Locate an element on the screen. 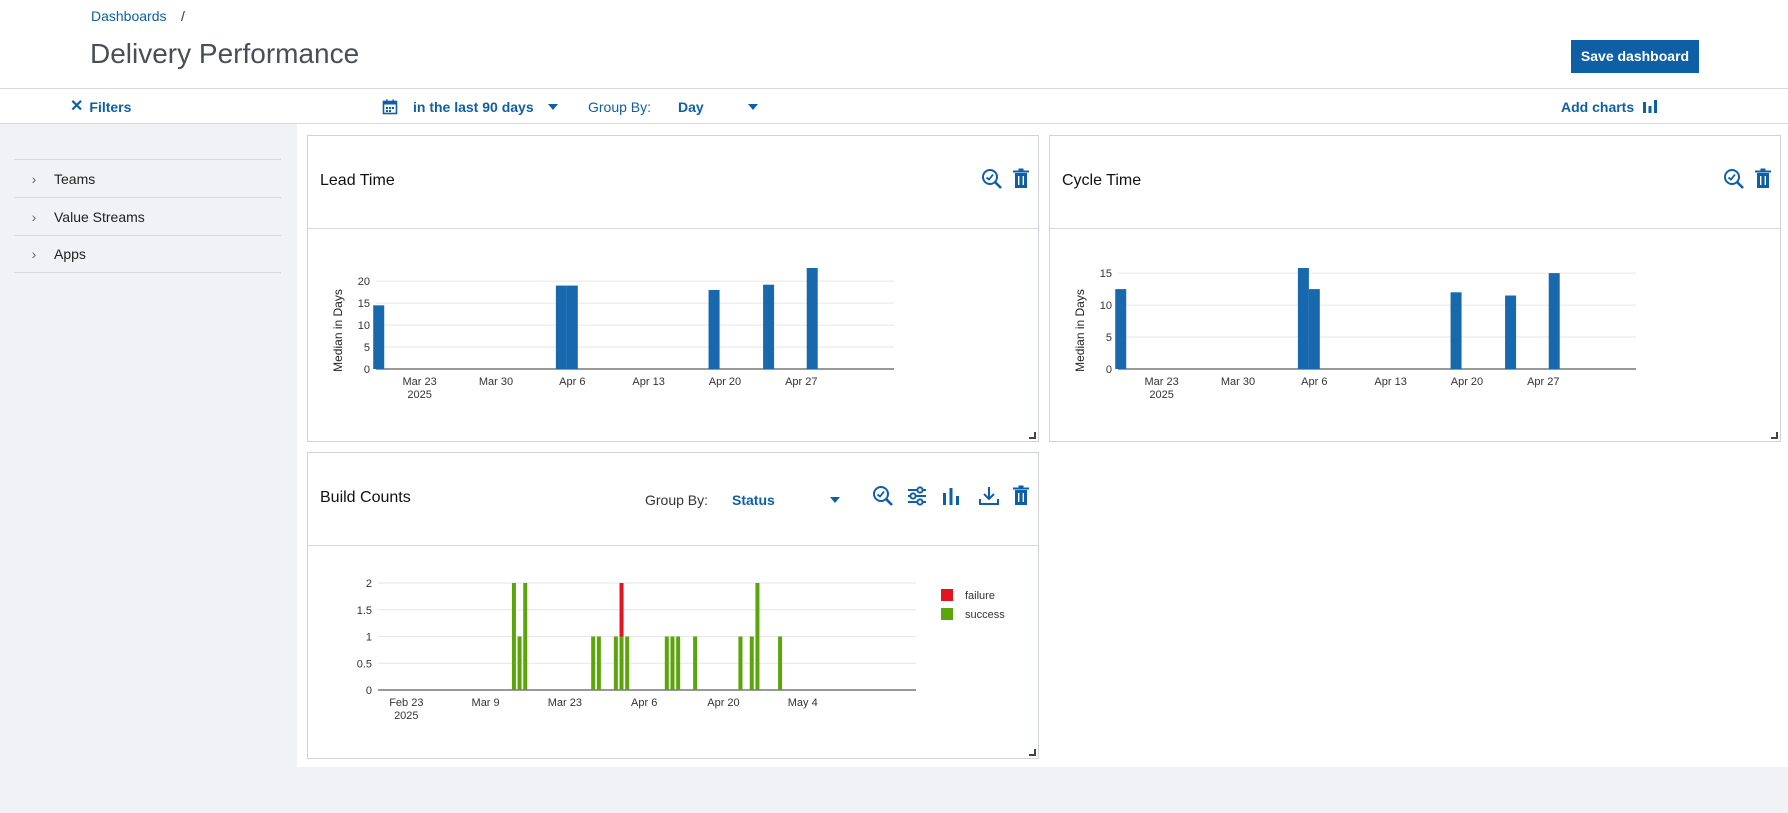 Image resolution: width=1788 pixels, height=813 pixels. sidebar-item-label: Value Streams is located at coordinates (99, 216).